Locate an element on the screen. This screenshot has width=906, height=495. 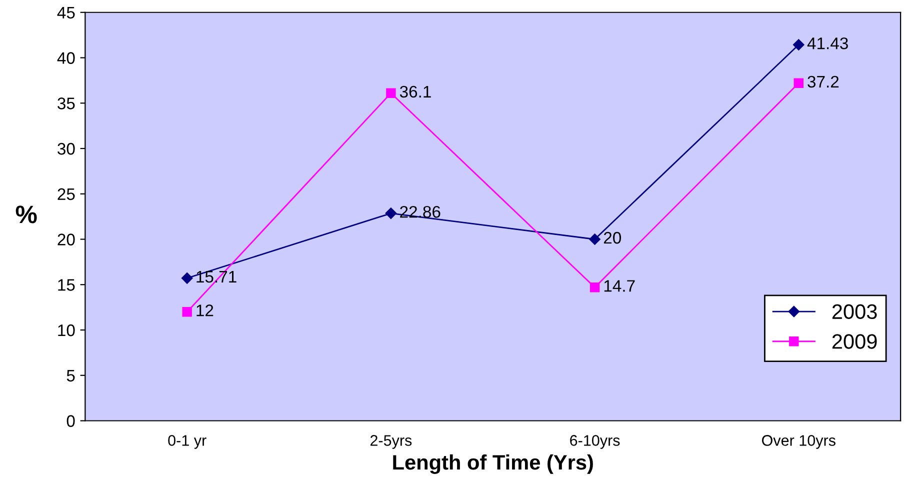
data-label: 41.43 is located at coordinates (827, 43).